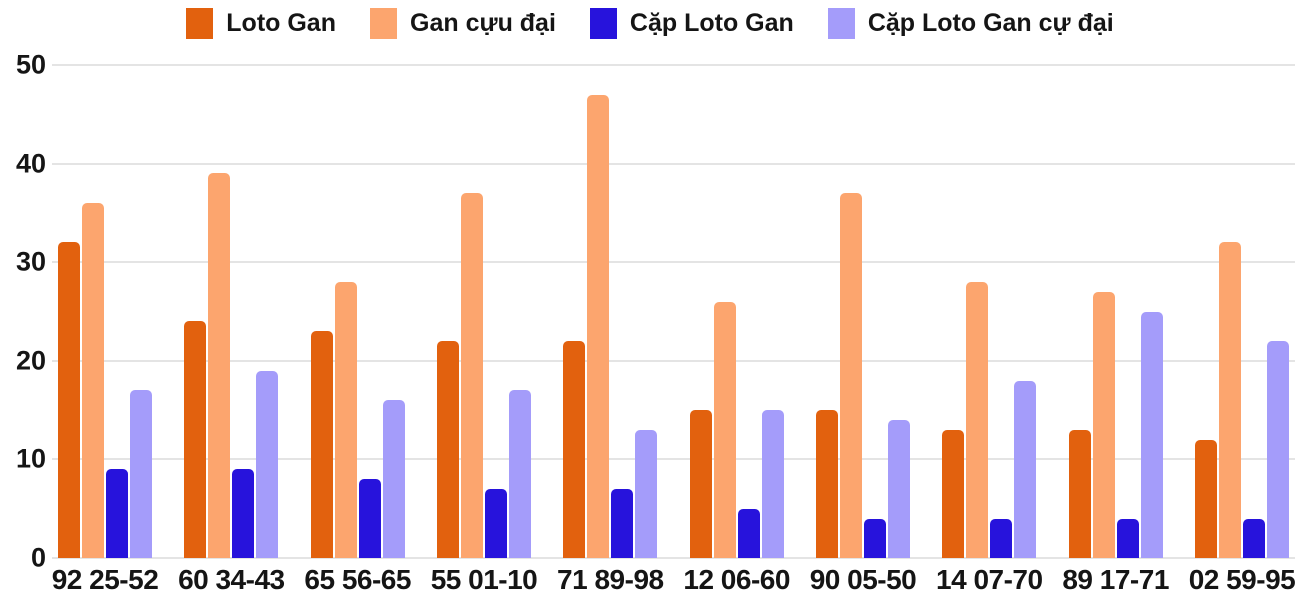  I want to click on x-tick-label: 65 56-65, so click(357, 579).